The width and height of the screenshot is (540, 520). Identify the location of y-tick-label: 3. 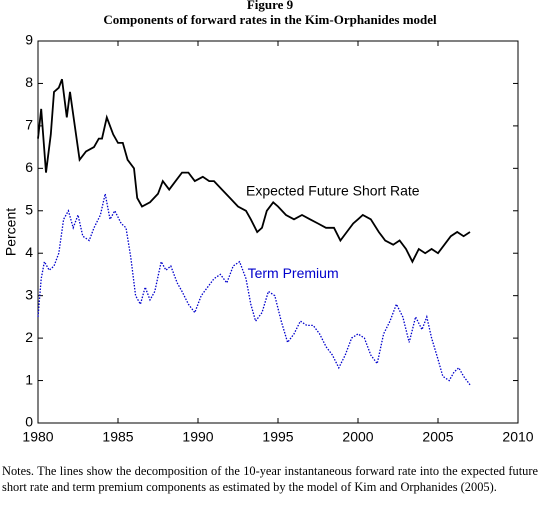
(29, 294).